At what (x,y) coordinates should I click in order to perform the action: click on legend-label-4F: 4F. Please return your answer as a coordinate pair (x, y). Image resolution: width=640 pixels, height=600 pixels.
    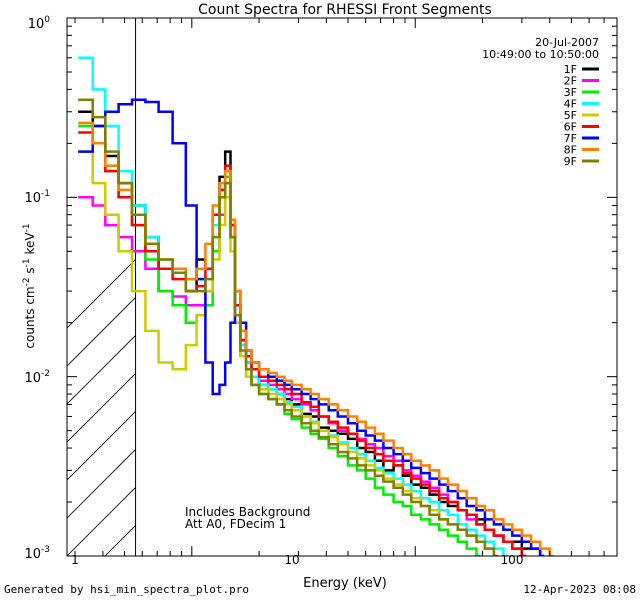
    Looking at the image, I should click on (570, 104).